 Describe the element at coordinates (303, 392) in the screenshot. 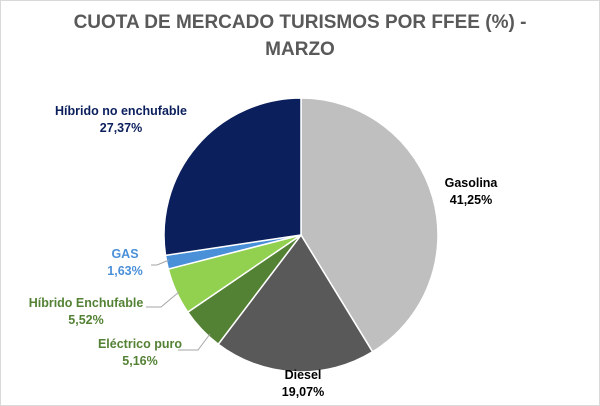

I see `data-label-value: 19,07%` at that location.